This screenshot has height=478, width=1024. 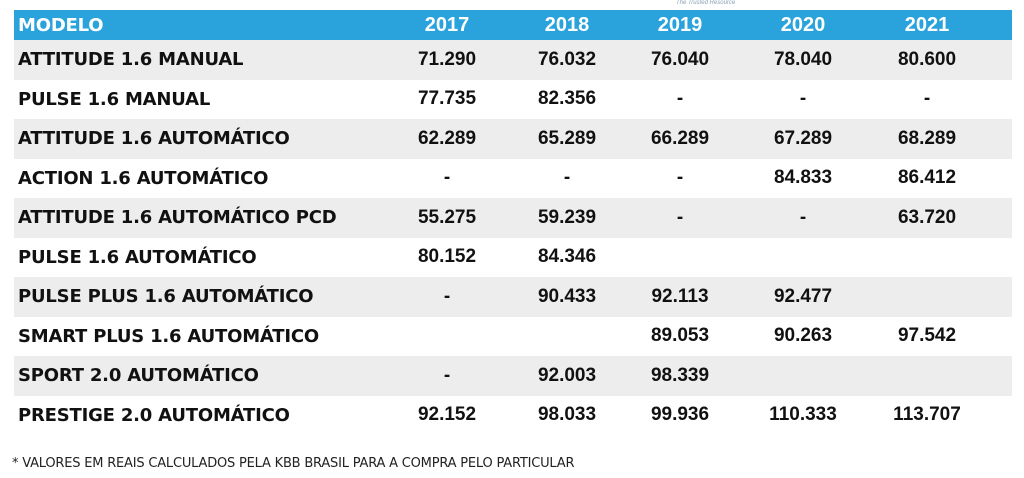 What do you see at coordinates (927, 24) in the screenshot?
I see `header-2021: 2021` at bounding box center [927, 24].